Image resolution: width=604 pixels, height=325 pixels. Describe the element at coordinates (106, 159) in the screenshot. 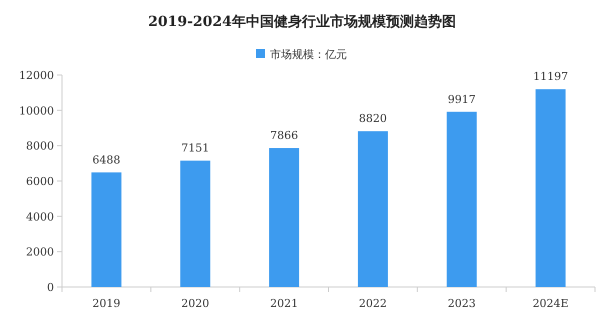

I see `data-label: 6488` at that location.